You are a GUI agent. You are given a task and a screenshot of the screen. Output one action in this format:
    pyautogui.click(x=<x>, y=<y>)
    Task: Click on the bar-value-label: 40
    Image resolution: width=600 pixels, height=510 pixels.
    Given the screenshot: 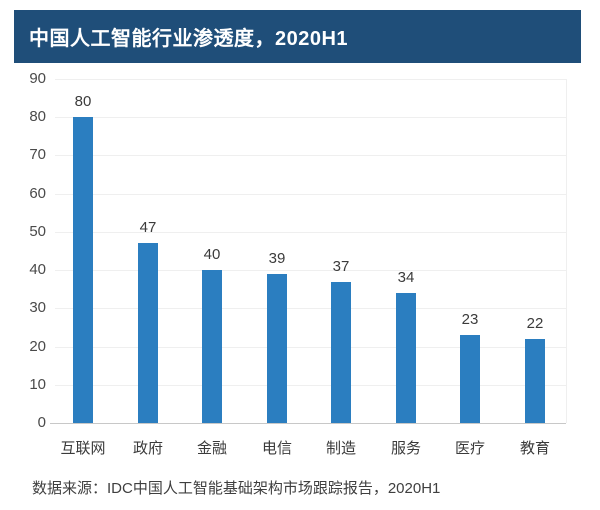 What is the action you would take?
    pyautogui.click(x=212, y=254)
    